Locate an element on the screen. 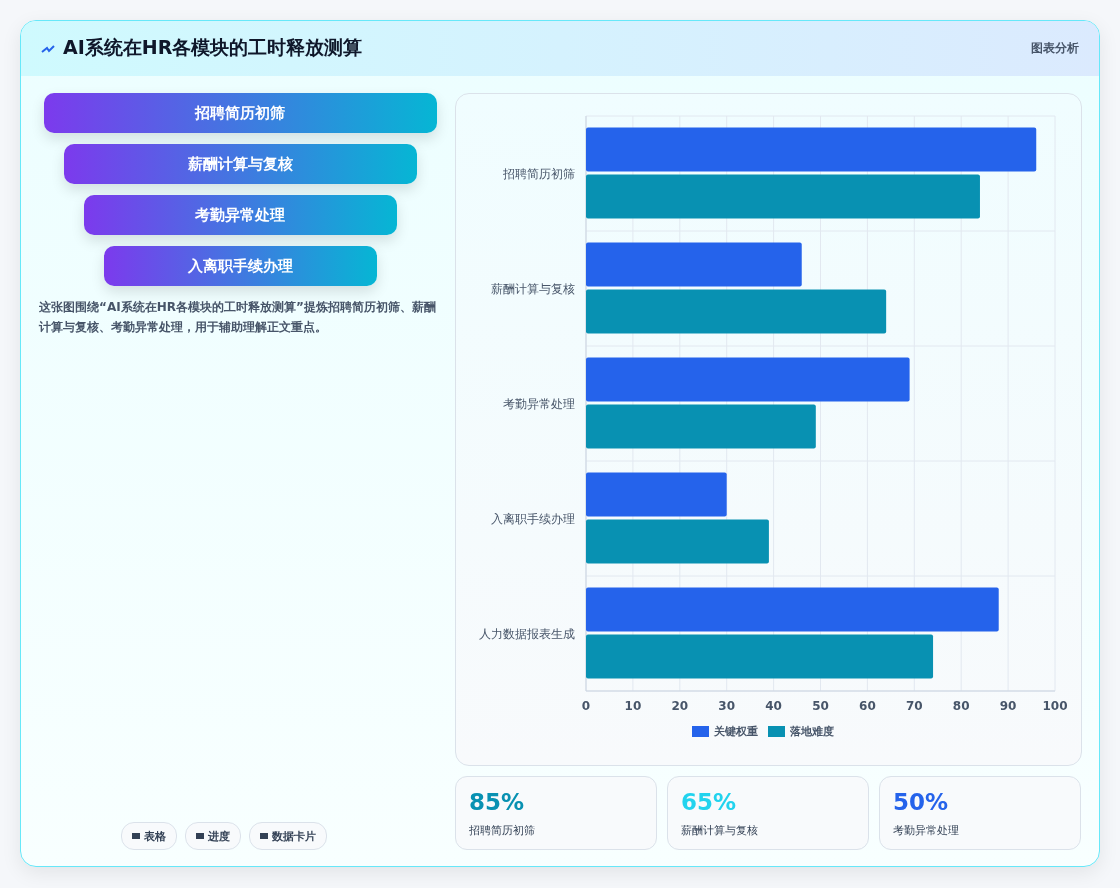  y-tick-label: 考勤异常处理 is located at coordinates (539, 403).